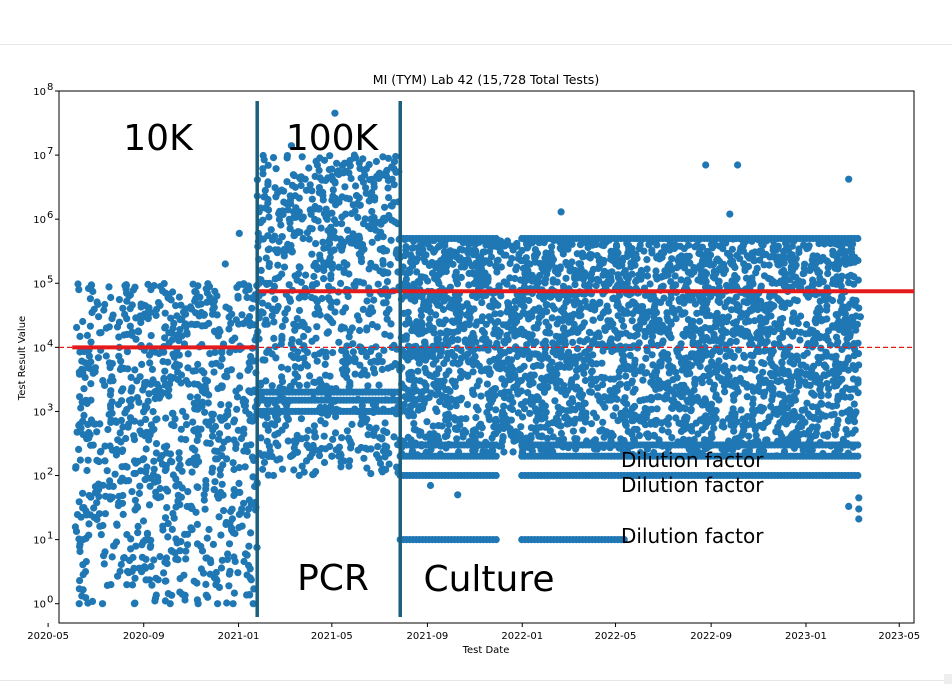  What do you see at coordinates (948, 679) in the screenshot?
I see `scroll-corner` at bounding box center [948, 679].